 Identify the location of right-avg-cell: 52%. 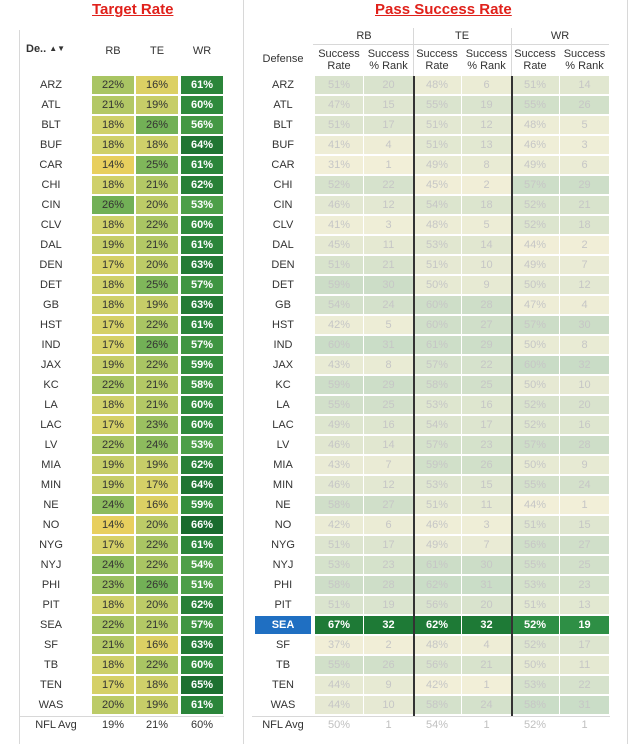
(535, 725).